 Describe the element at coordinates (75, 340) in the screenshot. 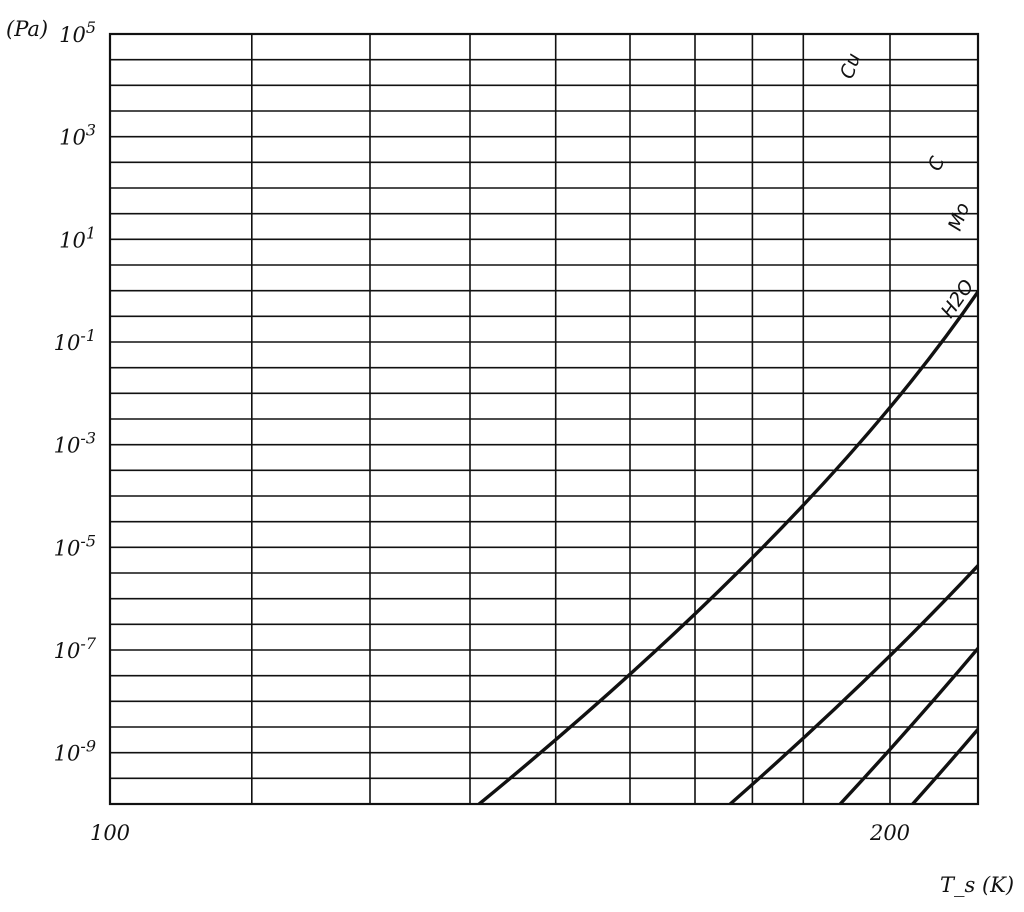

I see `y-tick-label: 10⁻¹` at that location.